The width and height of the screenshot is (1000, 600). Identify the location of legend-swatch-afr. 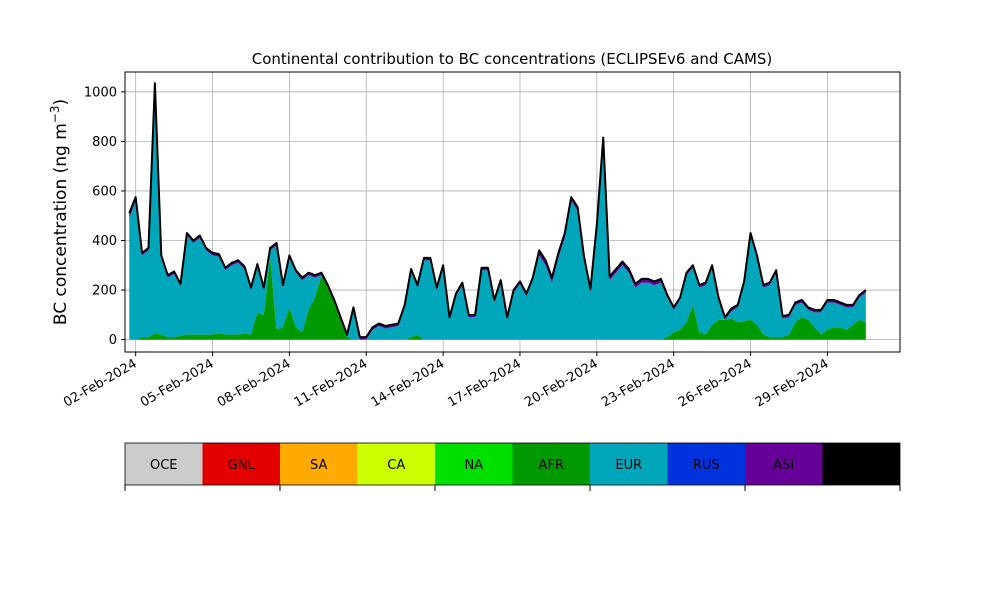
(551, 464).